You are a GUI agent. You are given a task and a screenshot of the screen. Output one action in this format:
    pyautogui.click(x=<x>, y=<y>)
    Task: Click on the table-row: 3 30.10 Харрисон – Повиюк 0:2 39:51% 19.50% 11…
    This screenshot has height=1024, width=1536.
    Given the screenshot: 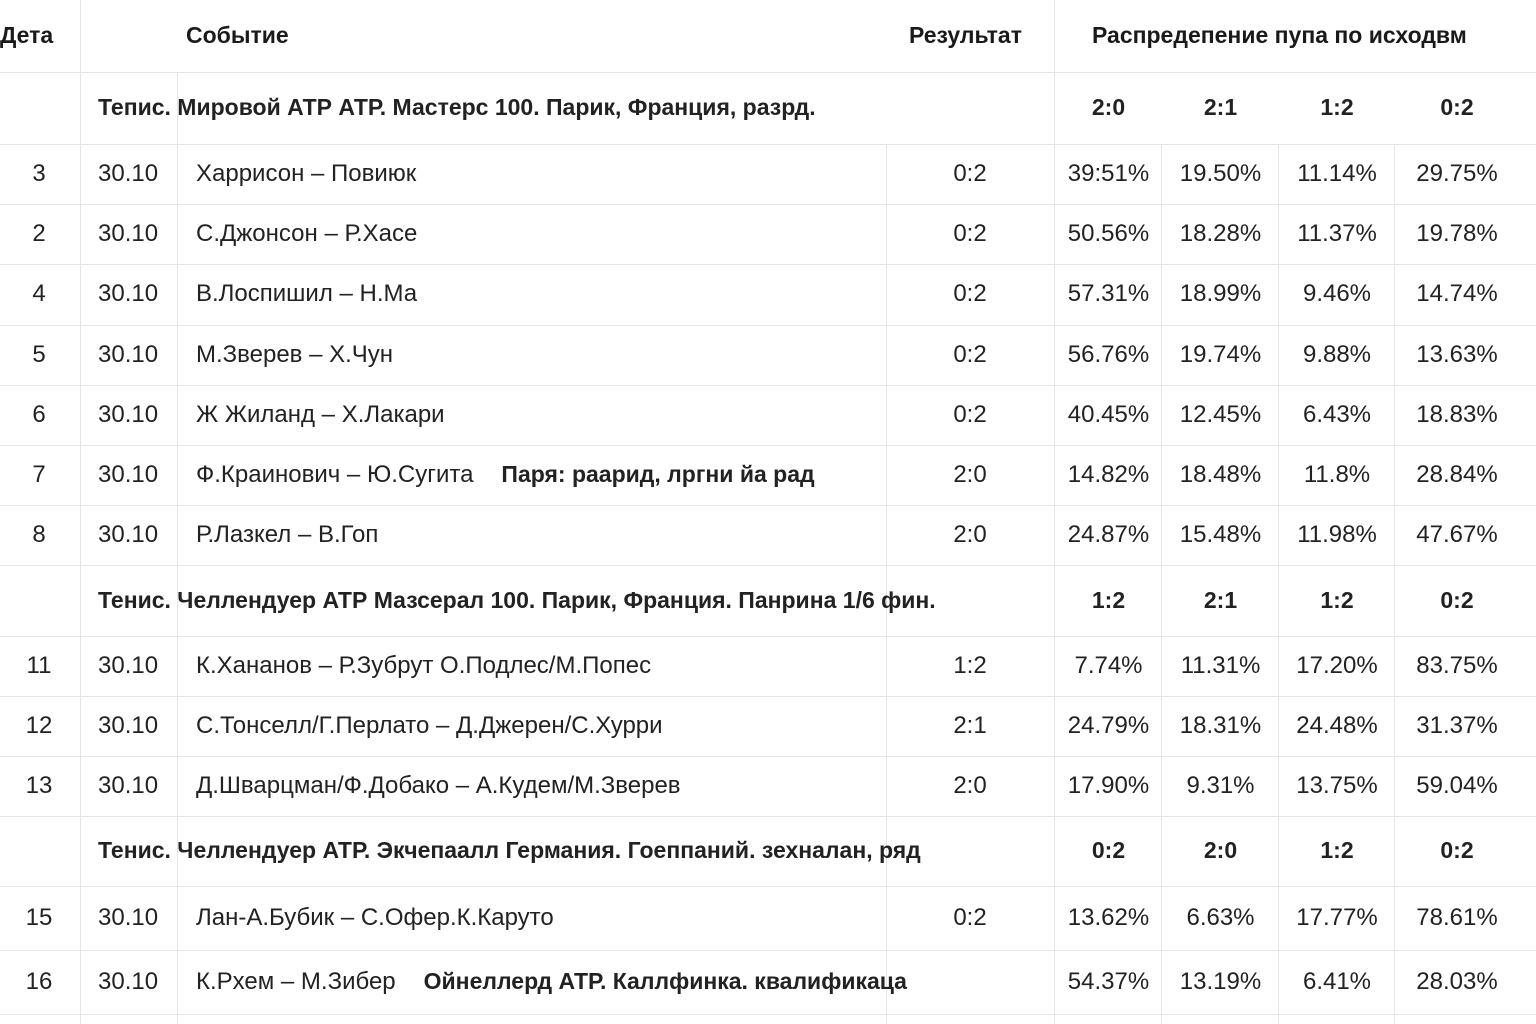 What is the action you would take?
    pyautogui.click(x=768, y=174)
    